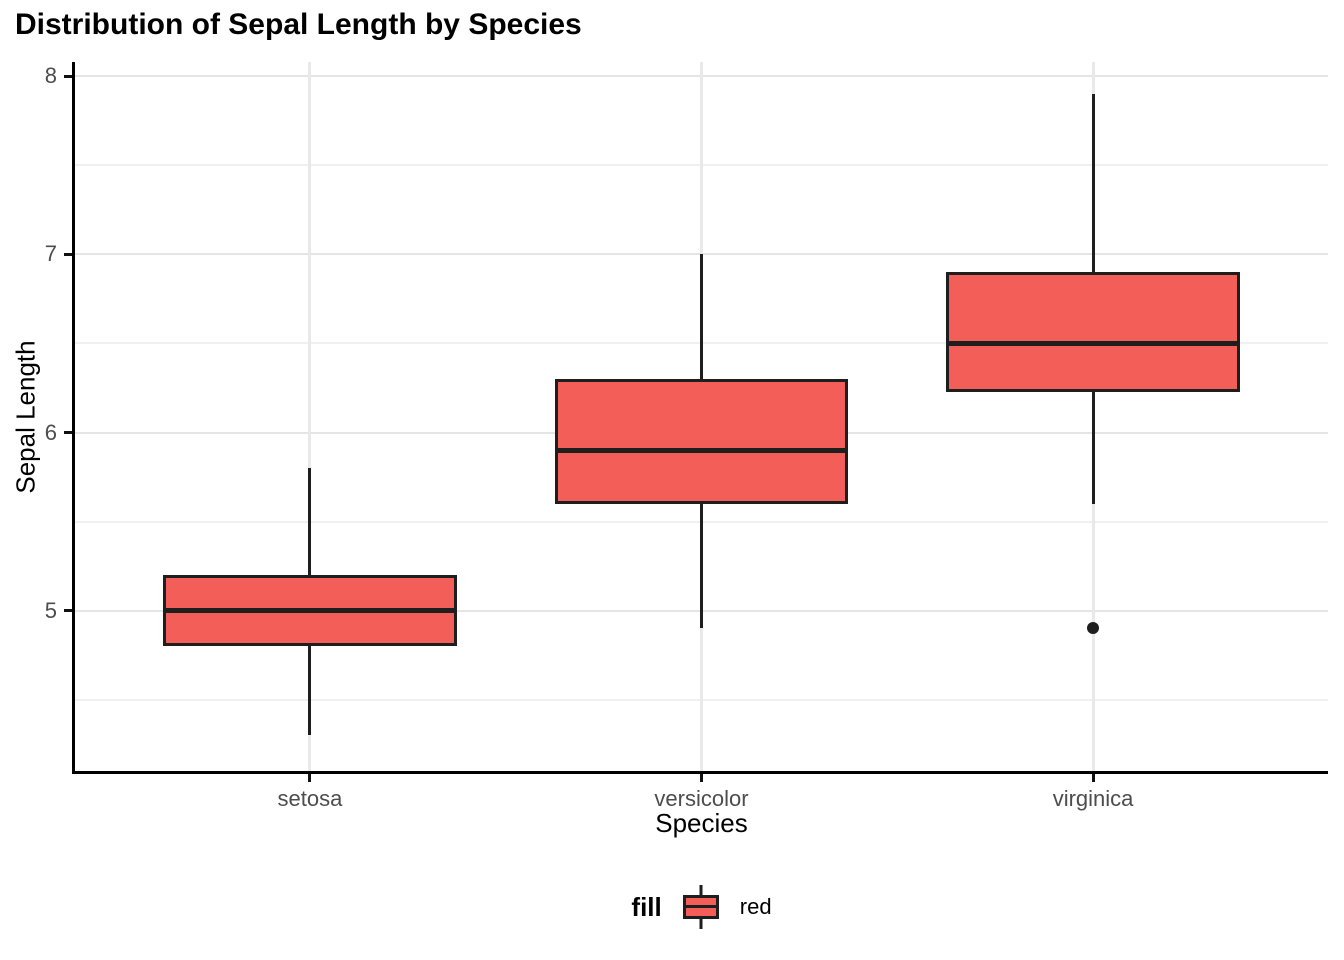 The image size is (1344, 960). What do you see at coordinates (310, 416) in the screenshot?
I see `x-gridline` at bounding box center [310, 416].